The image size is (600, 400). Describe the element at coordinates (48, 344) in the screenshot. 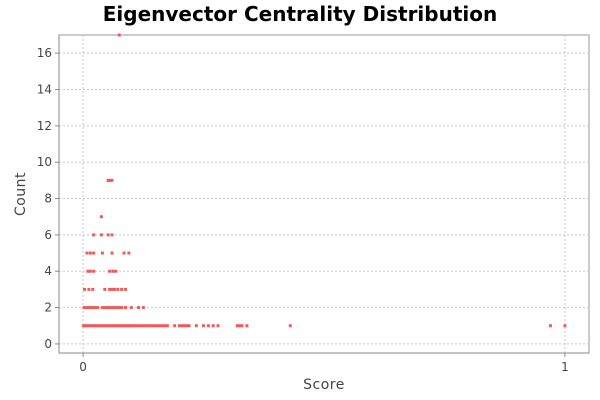

I see `y-tick-label: 0` at that location.